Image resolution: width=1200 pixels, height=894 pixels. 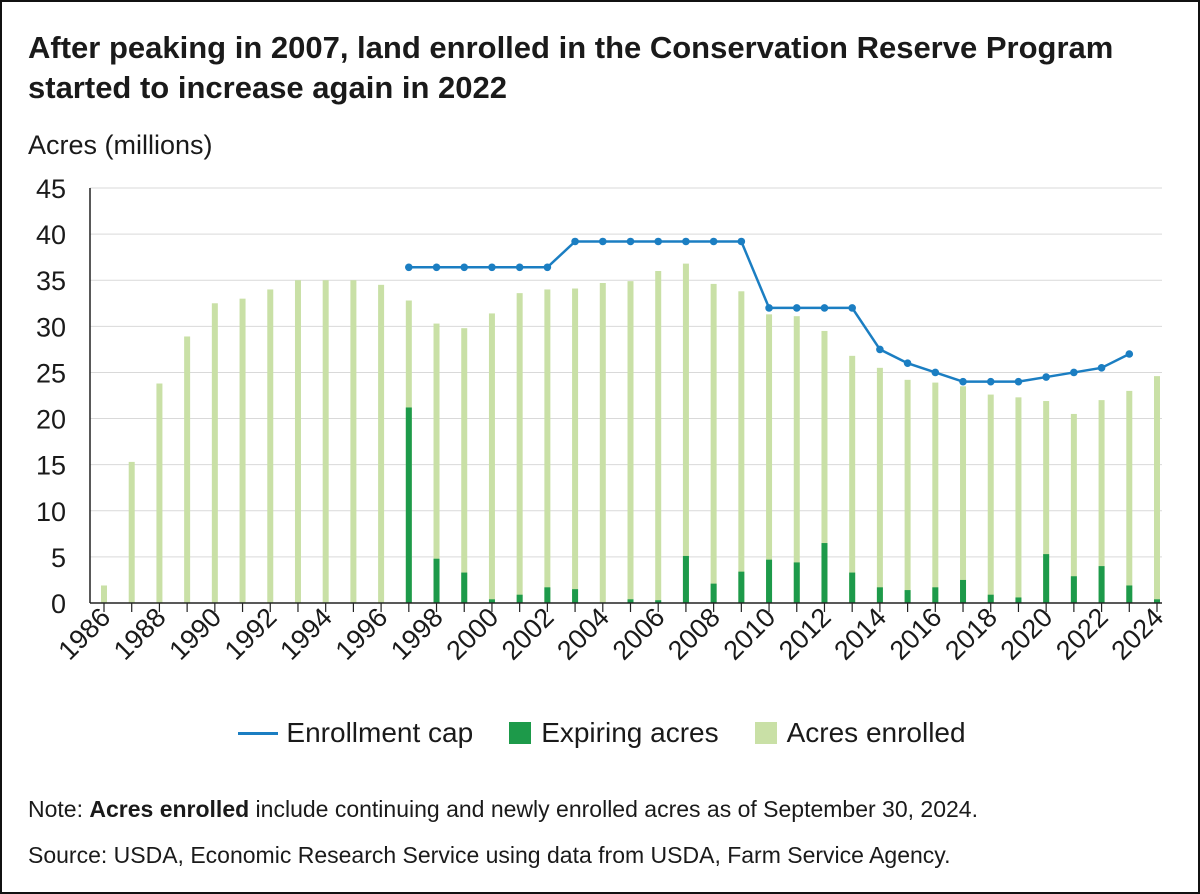 What do you see at coordinates (630, 732) in the screenshot?
I see `legend-label-expiring-acres: Expiring acres` at bounding box center [630, 732].